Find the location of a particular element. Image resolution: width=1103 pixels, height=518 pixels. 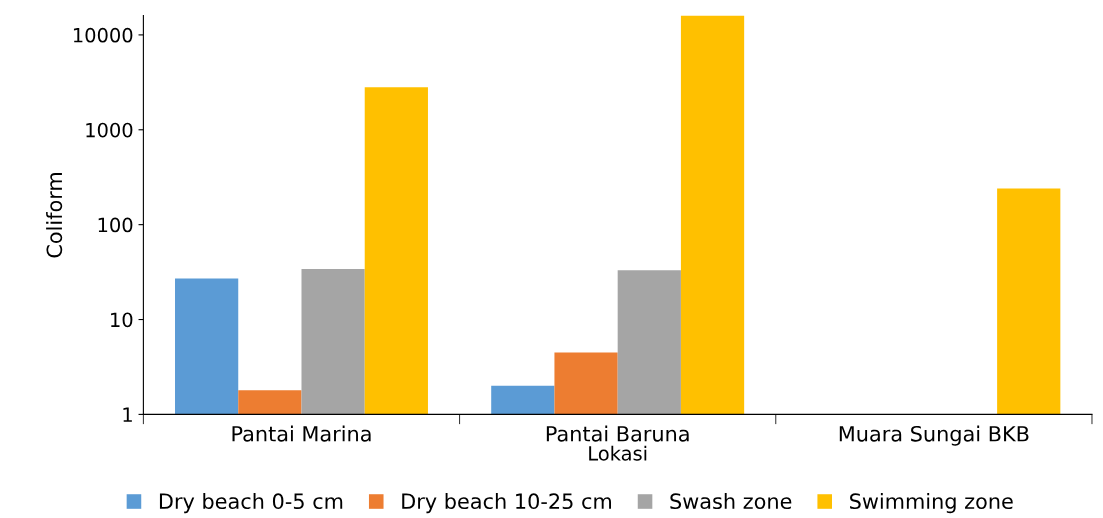

x-axis-title: Lokasi is located at coordinates (618, 453).